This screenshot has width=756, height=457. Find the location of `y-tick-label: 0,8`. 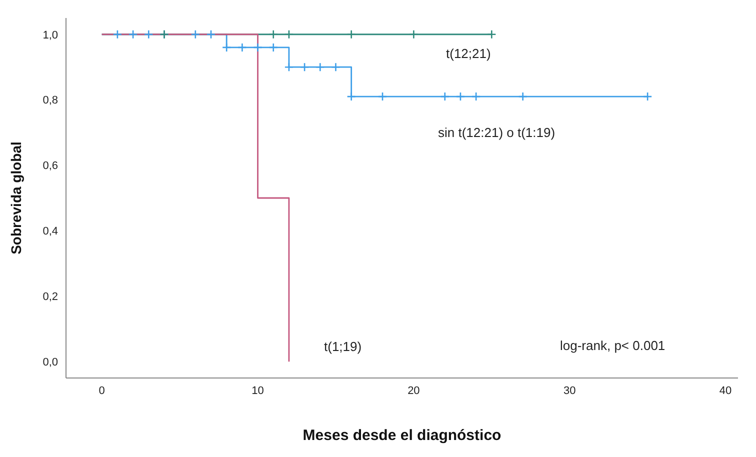

y-tick-label: 0,8 is located at coordinates (50, 100).